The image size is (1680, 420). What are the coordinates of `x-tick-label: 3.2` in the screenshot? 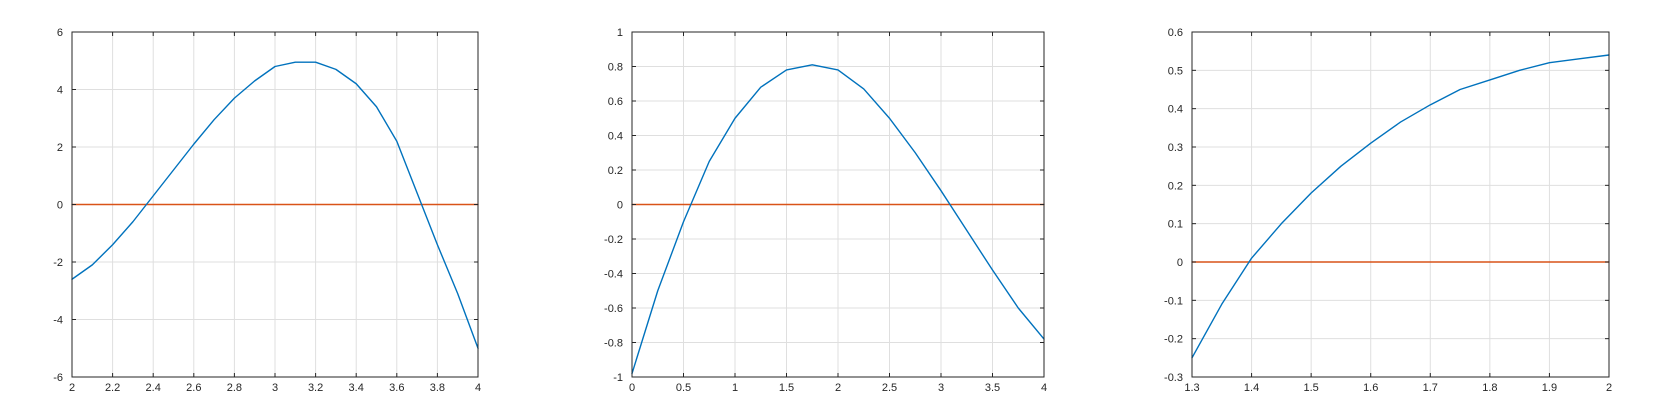 It's located at (315, 388).